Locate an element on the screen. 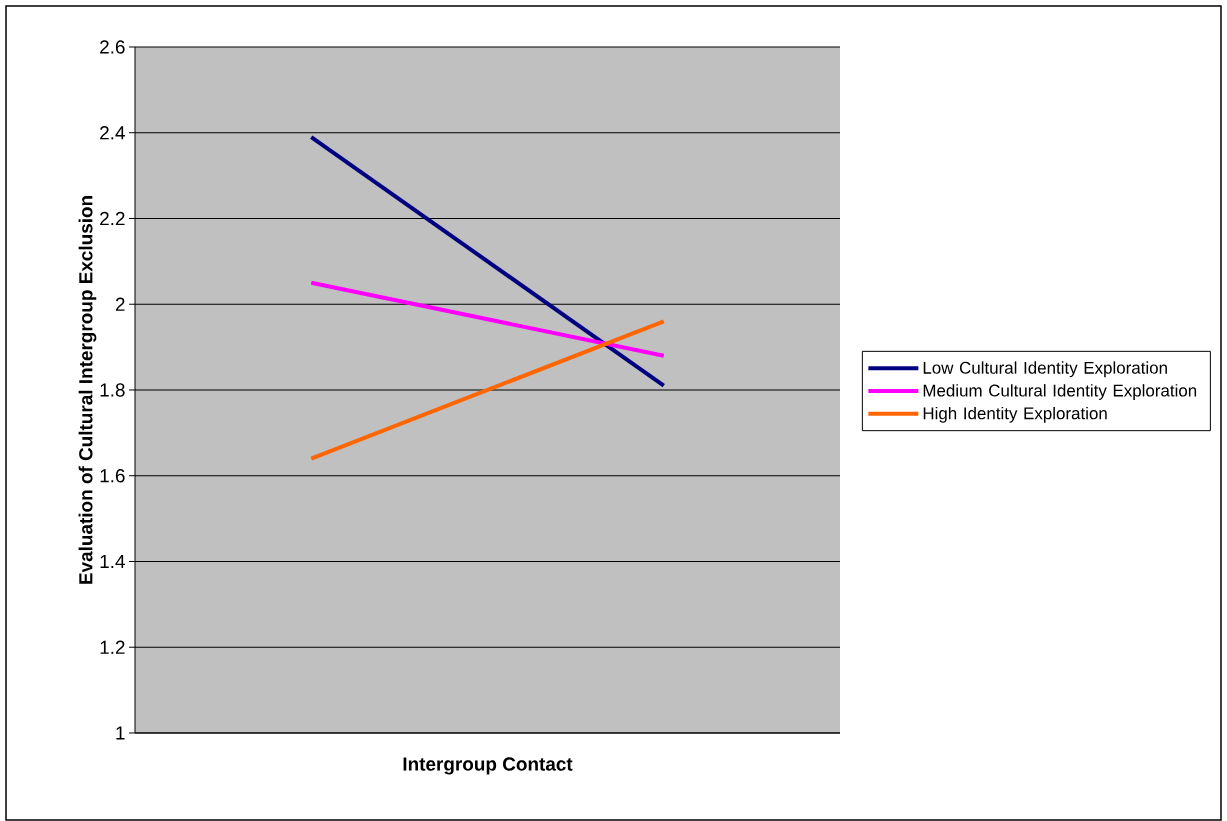 This screenshot has width=1227, height=821. x-axis-title: Intergroup Contact is located at coordinates (488, 766).